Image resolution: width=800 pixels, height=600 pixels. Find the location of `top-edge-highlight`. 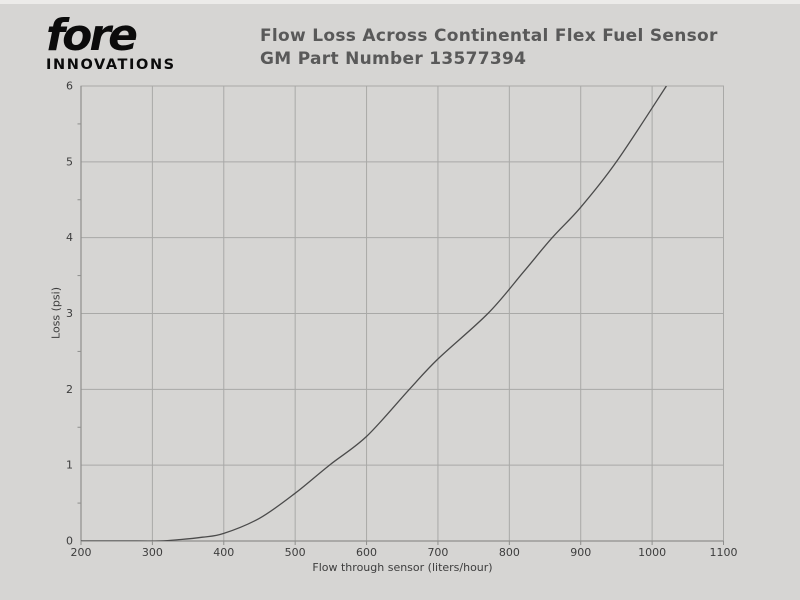

top-edge-highlight is located at coordinates (400, 2).